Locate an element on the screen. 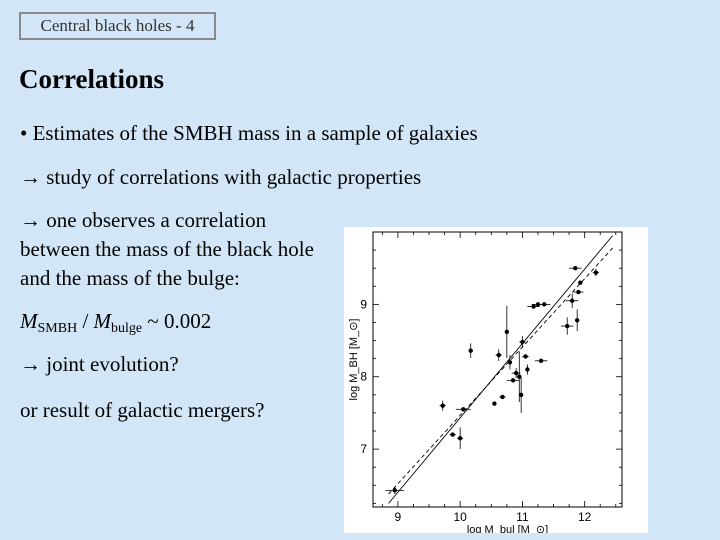 The image size is (720, 540). y-axis-label: log M_BH [M_⊙] is located at coordinates (354, 360).